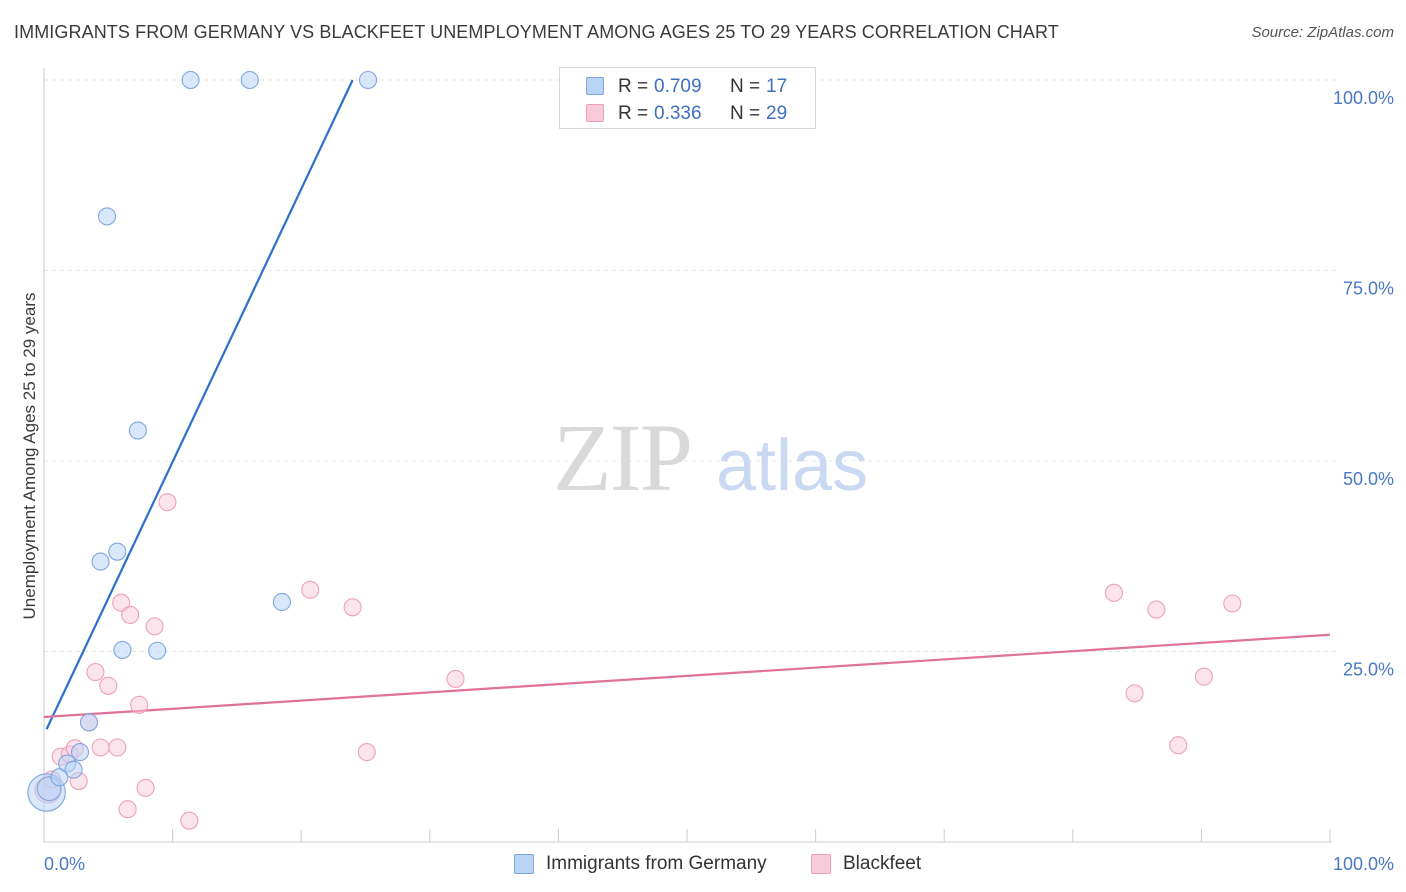  What do you see at coordinates (687, 98) in the screenshot?
I see `correlation-legend: R = 0.709 N = 17 R = 0.336 N = 29` at bounding box center [687, 98].